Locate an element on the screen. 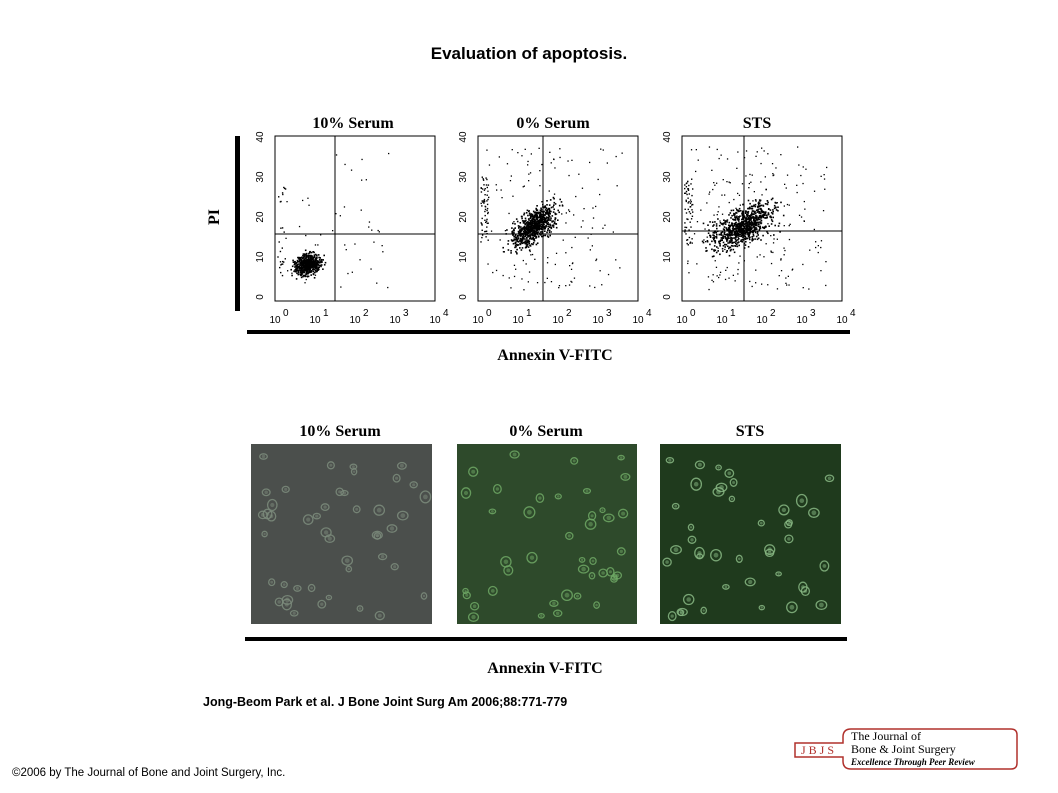 This screenshot has height=793, width=1058. micro-panel-title: 0% Serum is located at coordinates (546, 431).